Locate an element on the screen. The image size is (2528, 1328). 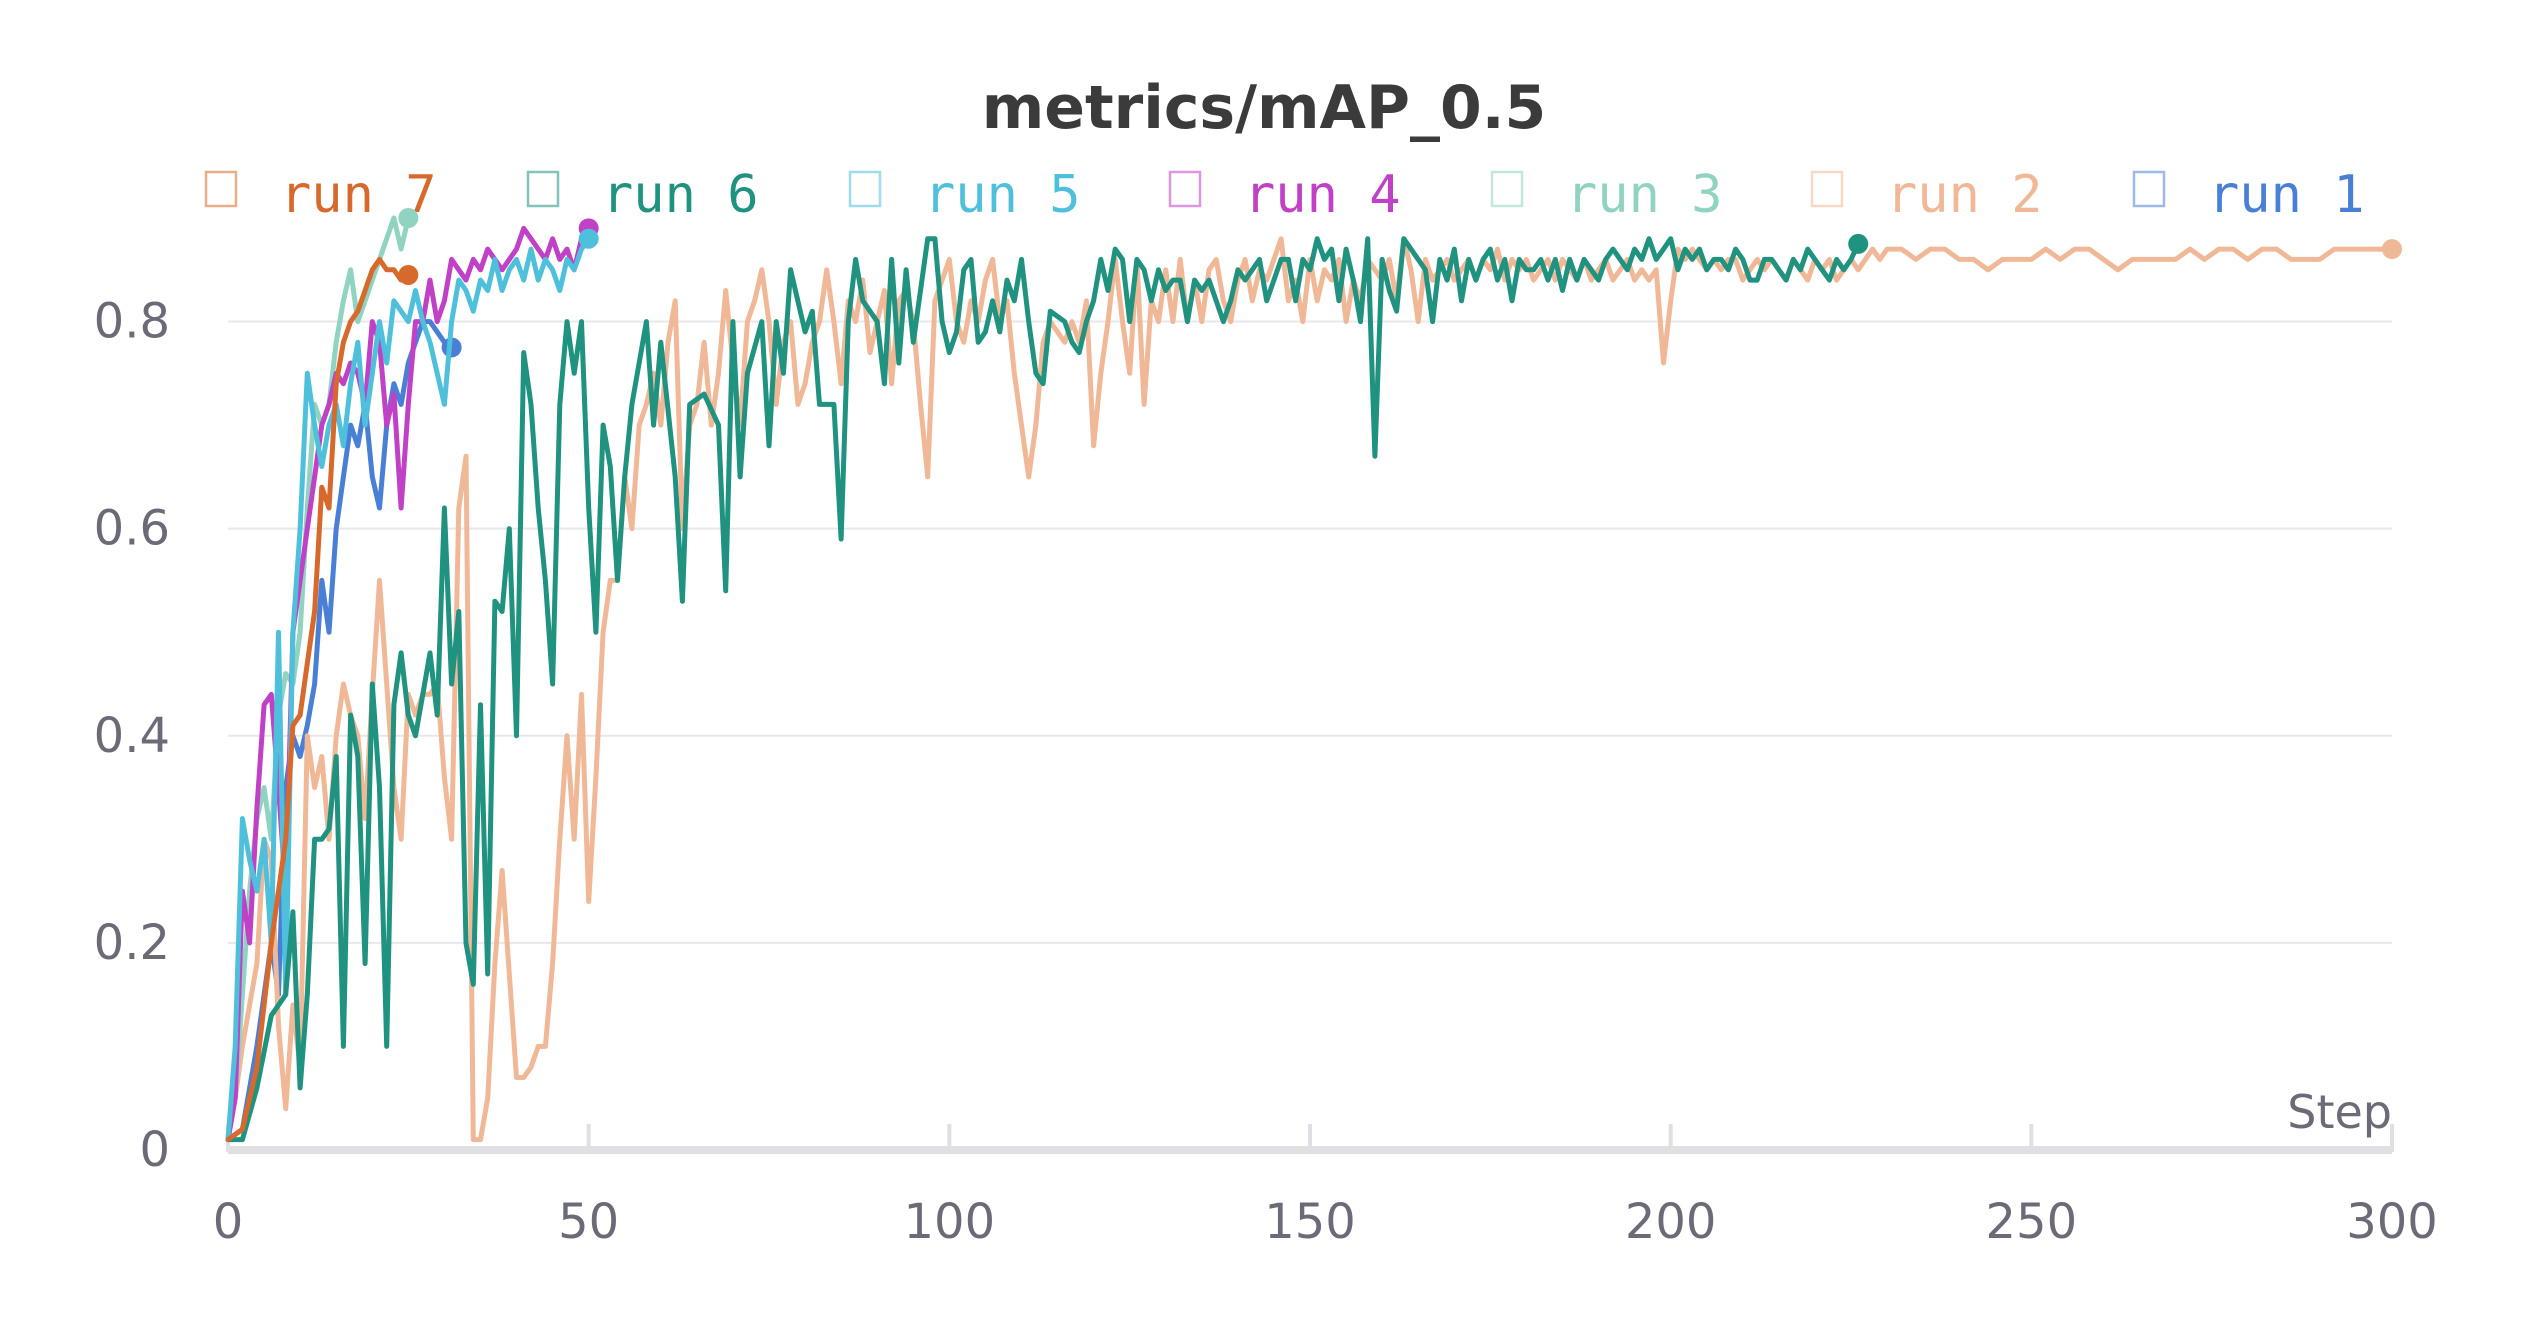
legend-label: run 6 is located at coordinates (680, 195).